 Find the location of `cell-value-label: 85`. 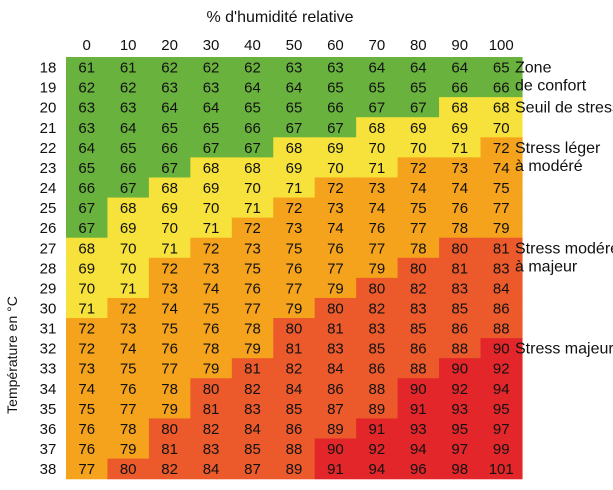

cell-value-label: 85 is located at coordinates (418, 329).